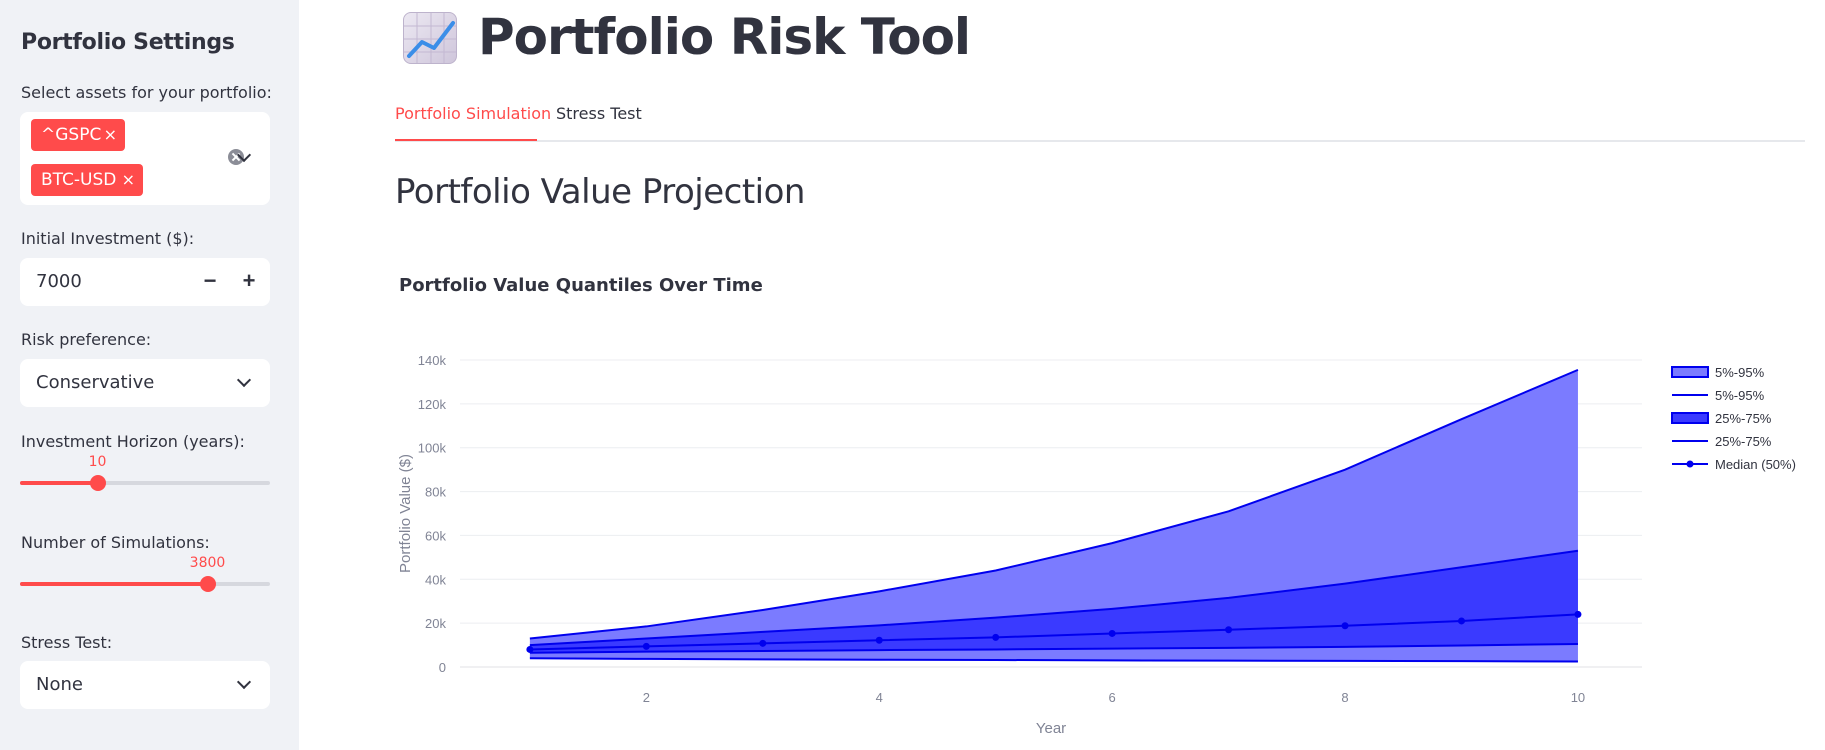 The height and width of the screenshot is (750, 1825). I want to click on increment-button: +, so click(249, 280).